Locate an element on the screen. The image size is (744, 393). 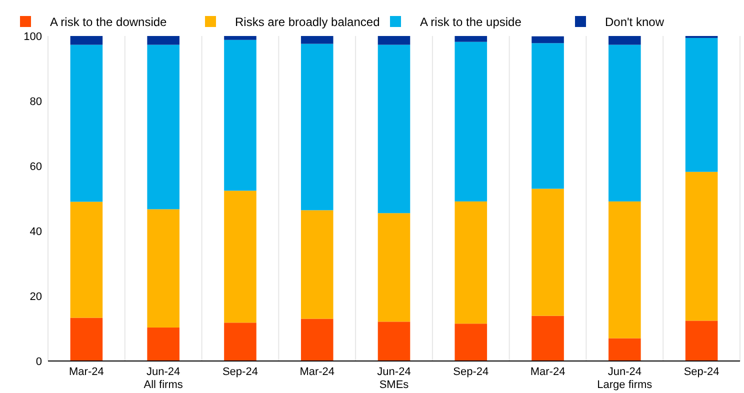
legend-label: Don't know is located at coordinates (634, 22).